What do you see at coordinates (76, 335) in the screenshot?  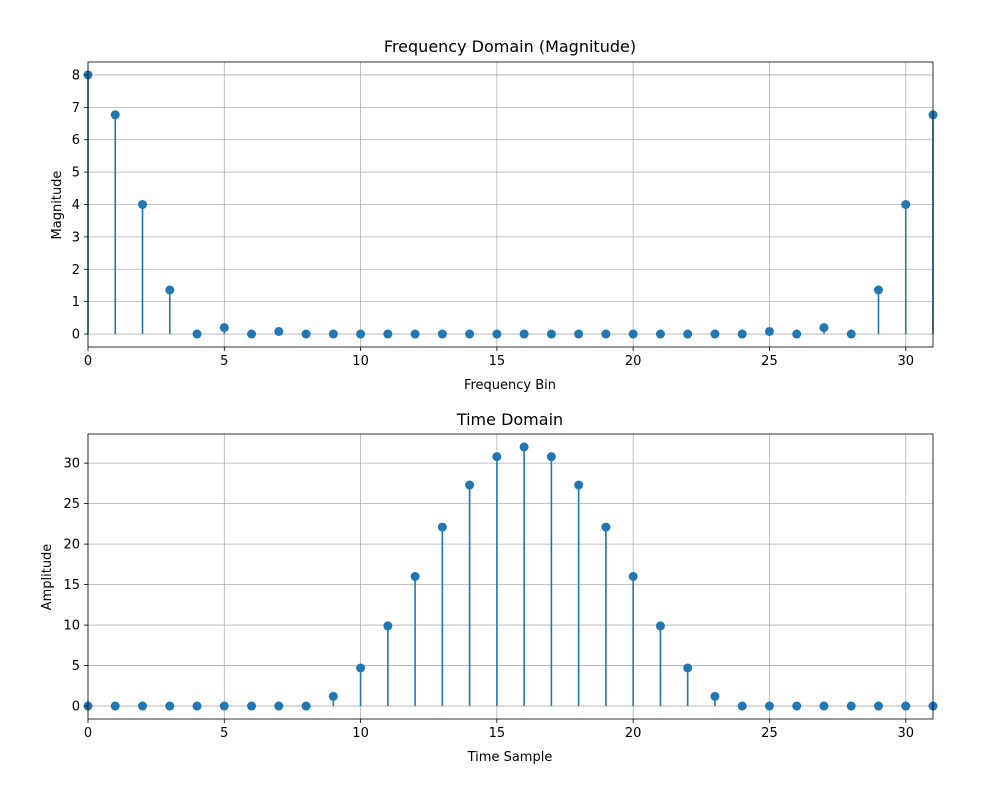 I see `frequency-y-tick-label: 0` at bounding box center [76, 335].